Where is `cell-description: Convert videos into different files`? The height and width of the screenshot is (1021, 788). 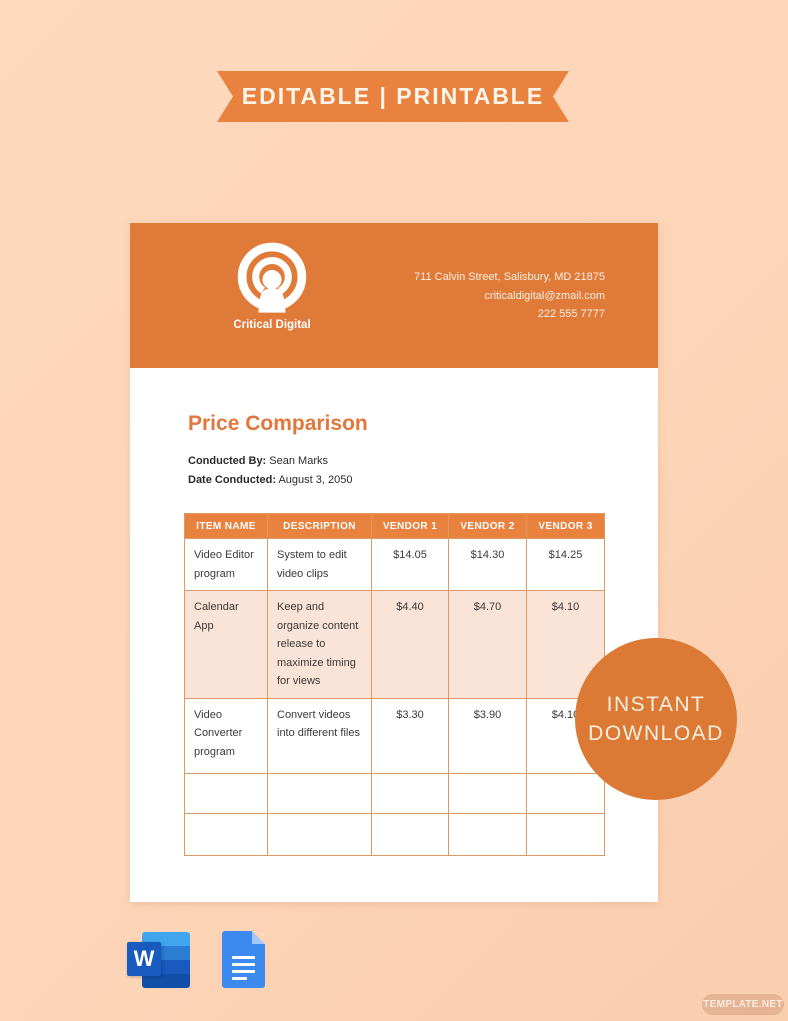
cell-description: Convert videos into different files is located at coordinates (319, 735).